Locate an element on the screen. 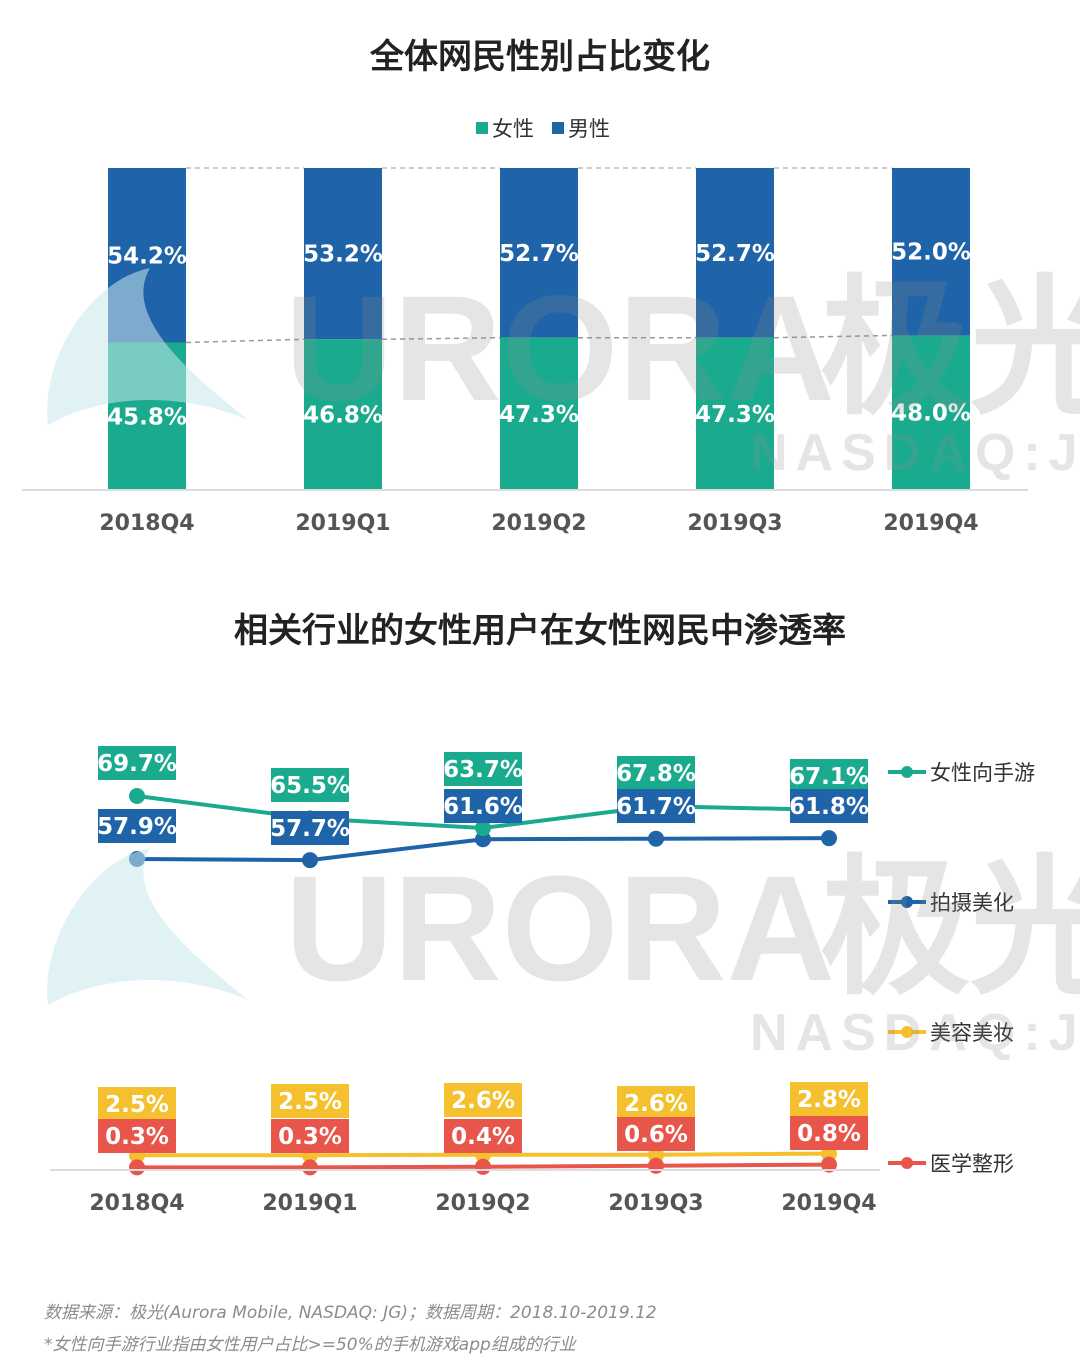 The width and height of the screenshot is (1080, 1369). data-label: 0.6% is located at coordinates (656, 1135).